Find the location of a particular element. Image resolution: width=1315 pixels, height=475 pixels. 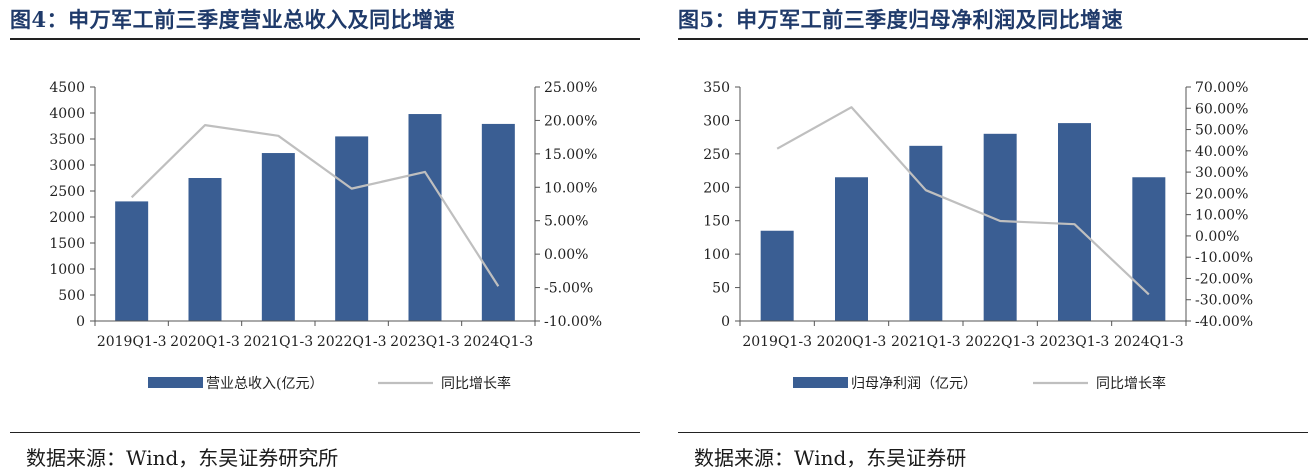

figure-5-title: 图5：申万军工前三季度归母净利润及同比增速 is located at coordinates (901, 19).